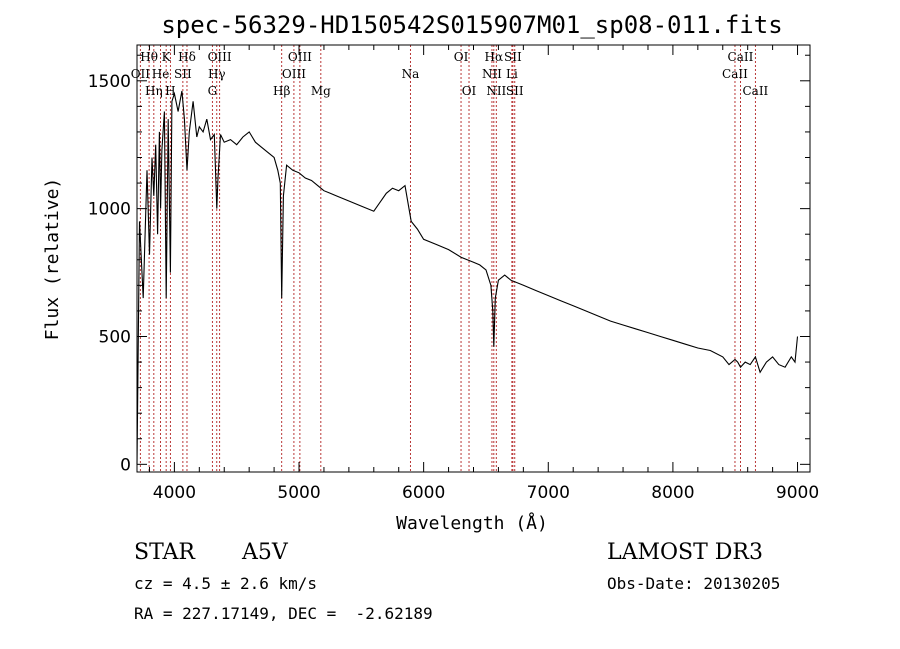 The width and height of the screenshot is (900, 649). What do you see at coordinates (294, 74) in the screenshot?
I see `line-label-12: OIII` at bounding box center [294, 74].